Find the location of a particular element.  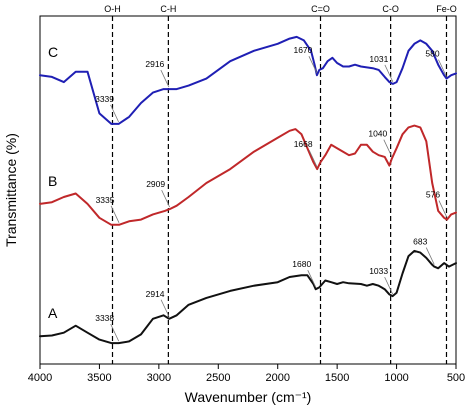

series-label-c: C is located at coordinates (53, 52).